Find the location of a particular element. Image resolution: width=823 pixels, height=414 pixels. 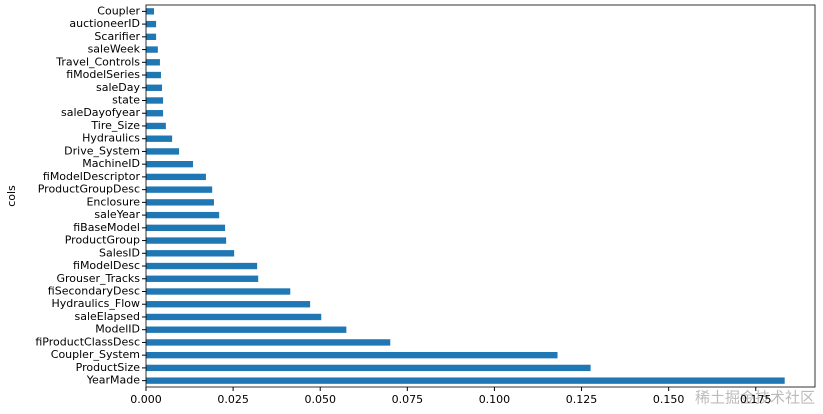

x-tick-label: 0.100 is located at coordinates (495, 399).